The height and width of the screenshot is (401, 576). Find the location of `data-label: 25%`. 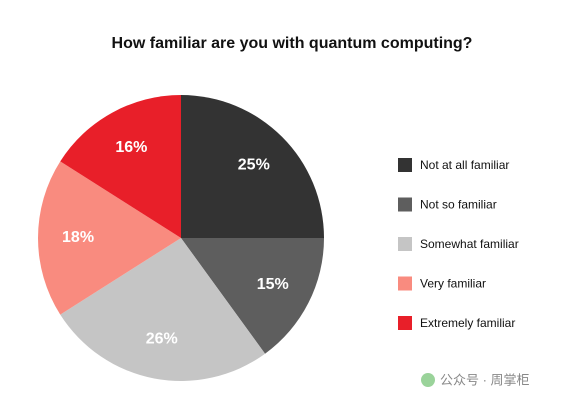

data-label: 25% is located at coordinates (254, 164).